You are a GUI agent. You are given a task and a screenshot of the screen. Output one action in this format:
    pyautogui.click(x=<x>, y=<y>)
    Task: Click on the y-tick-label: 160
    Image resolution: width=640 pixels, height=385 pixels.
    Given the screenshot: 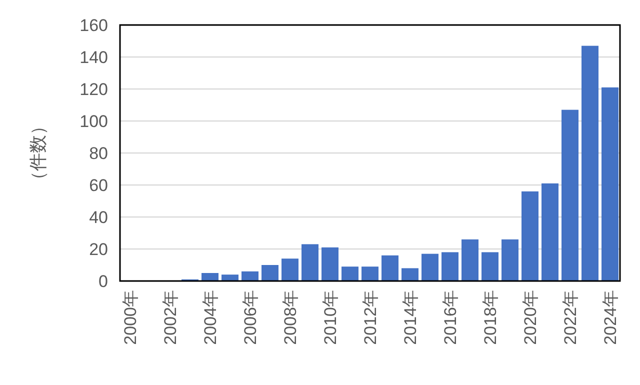 What is the action you would take?
    pyautogui.click(x=94, y=25)
    